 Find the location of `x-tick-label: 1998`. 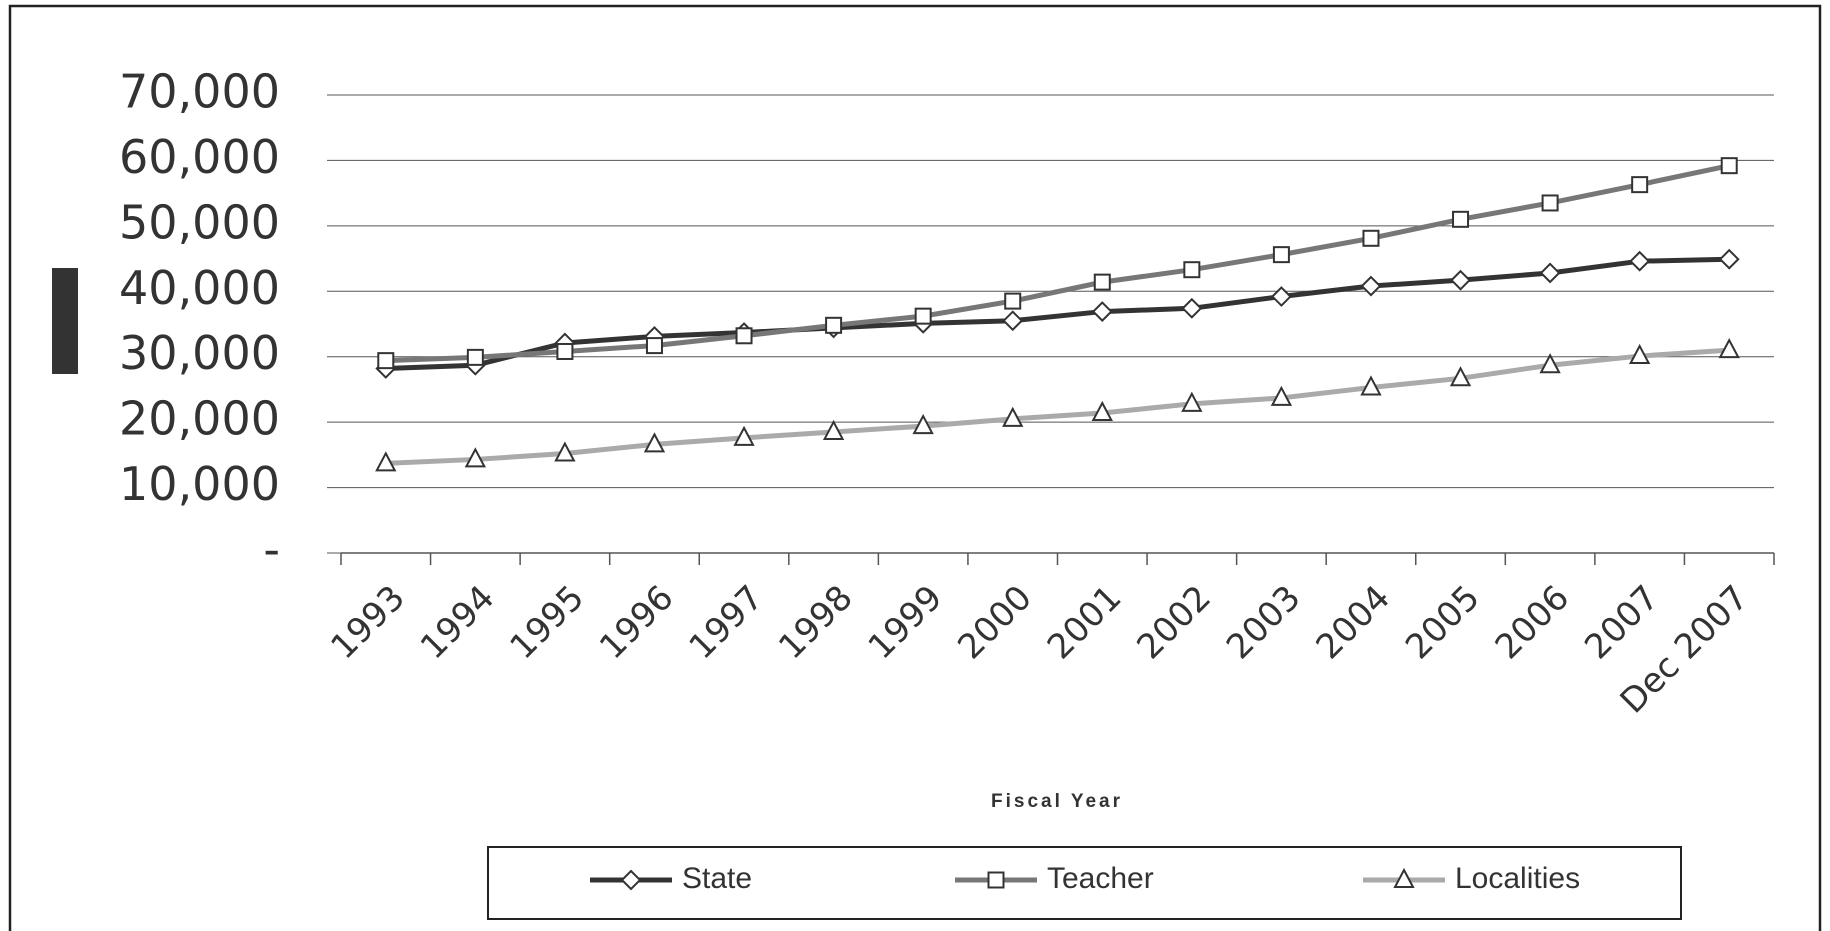

x-tick-label: 1998 is located at coordinates (815, 622).